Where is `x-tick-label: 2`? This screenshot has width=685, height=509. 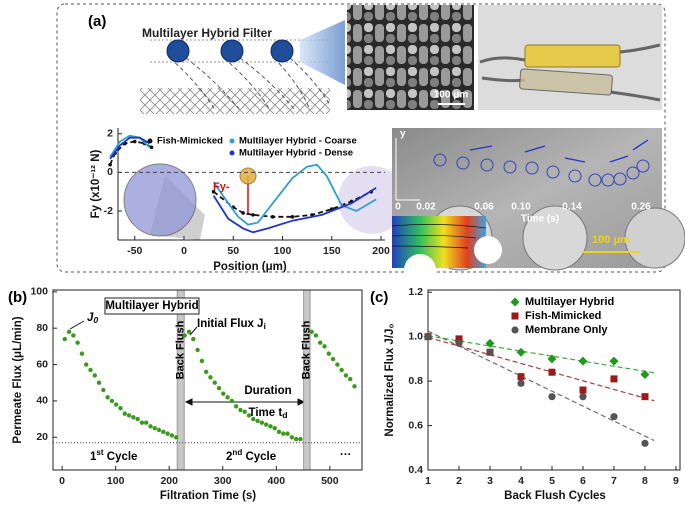 x-tick-label: 2 is located at coordinates (459, 481).